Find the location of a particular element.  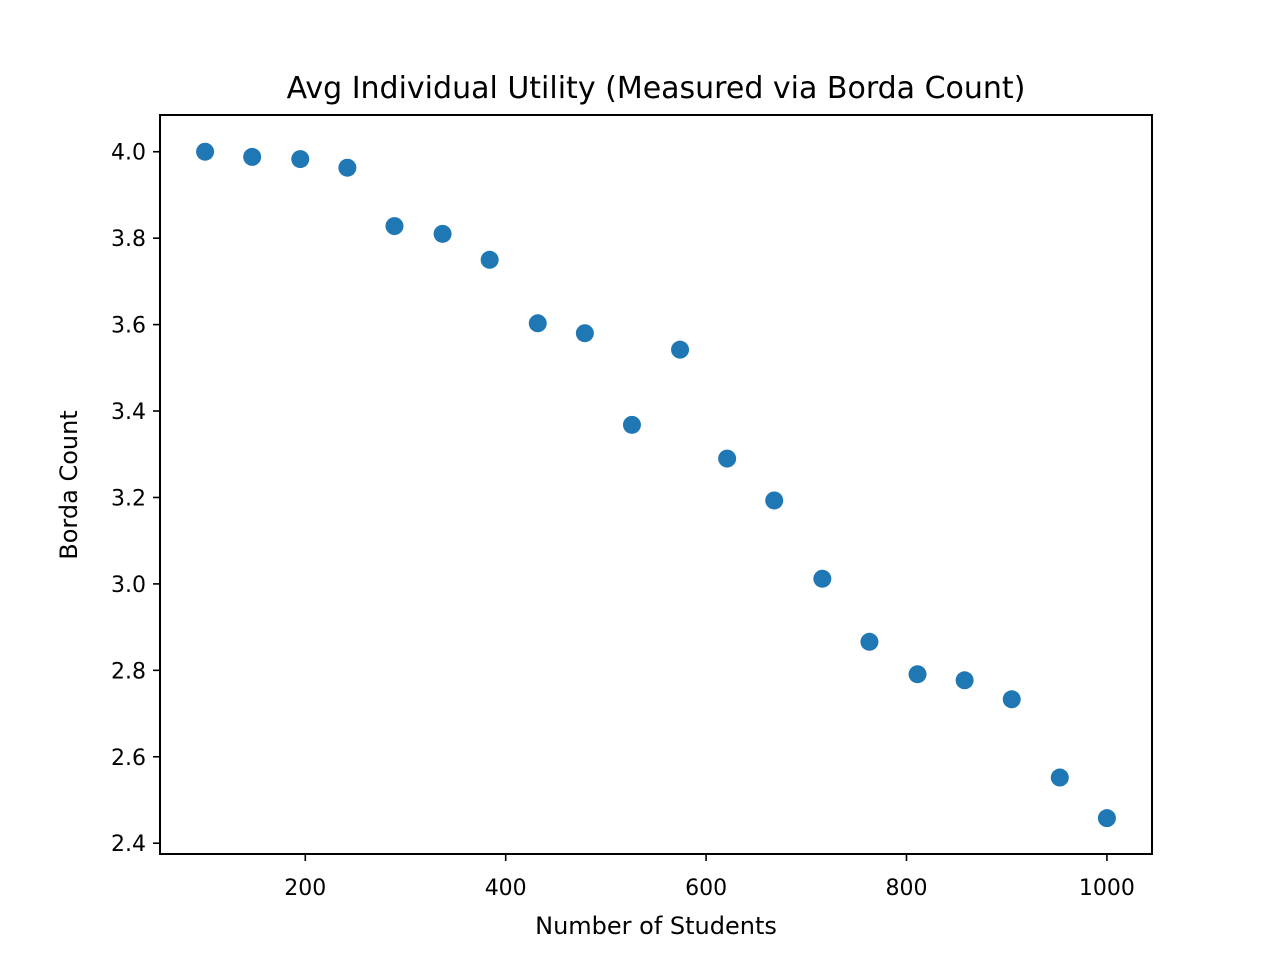

x-axis-label: Number of Students is located at coordinates (656, 926).